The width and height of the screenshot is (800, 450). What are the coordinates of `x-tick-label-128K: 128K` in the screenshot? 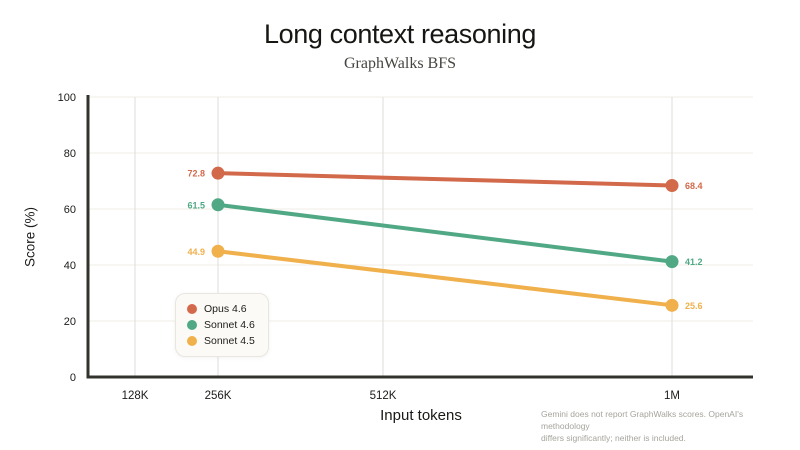 It's located at (135, 396).